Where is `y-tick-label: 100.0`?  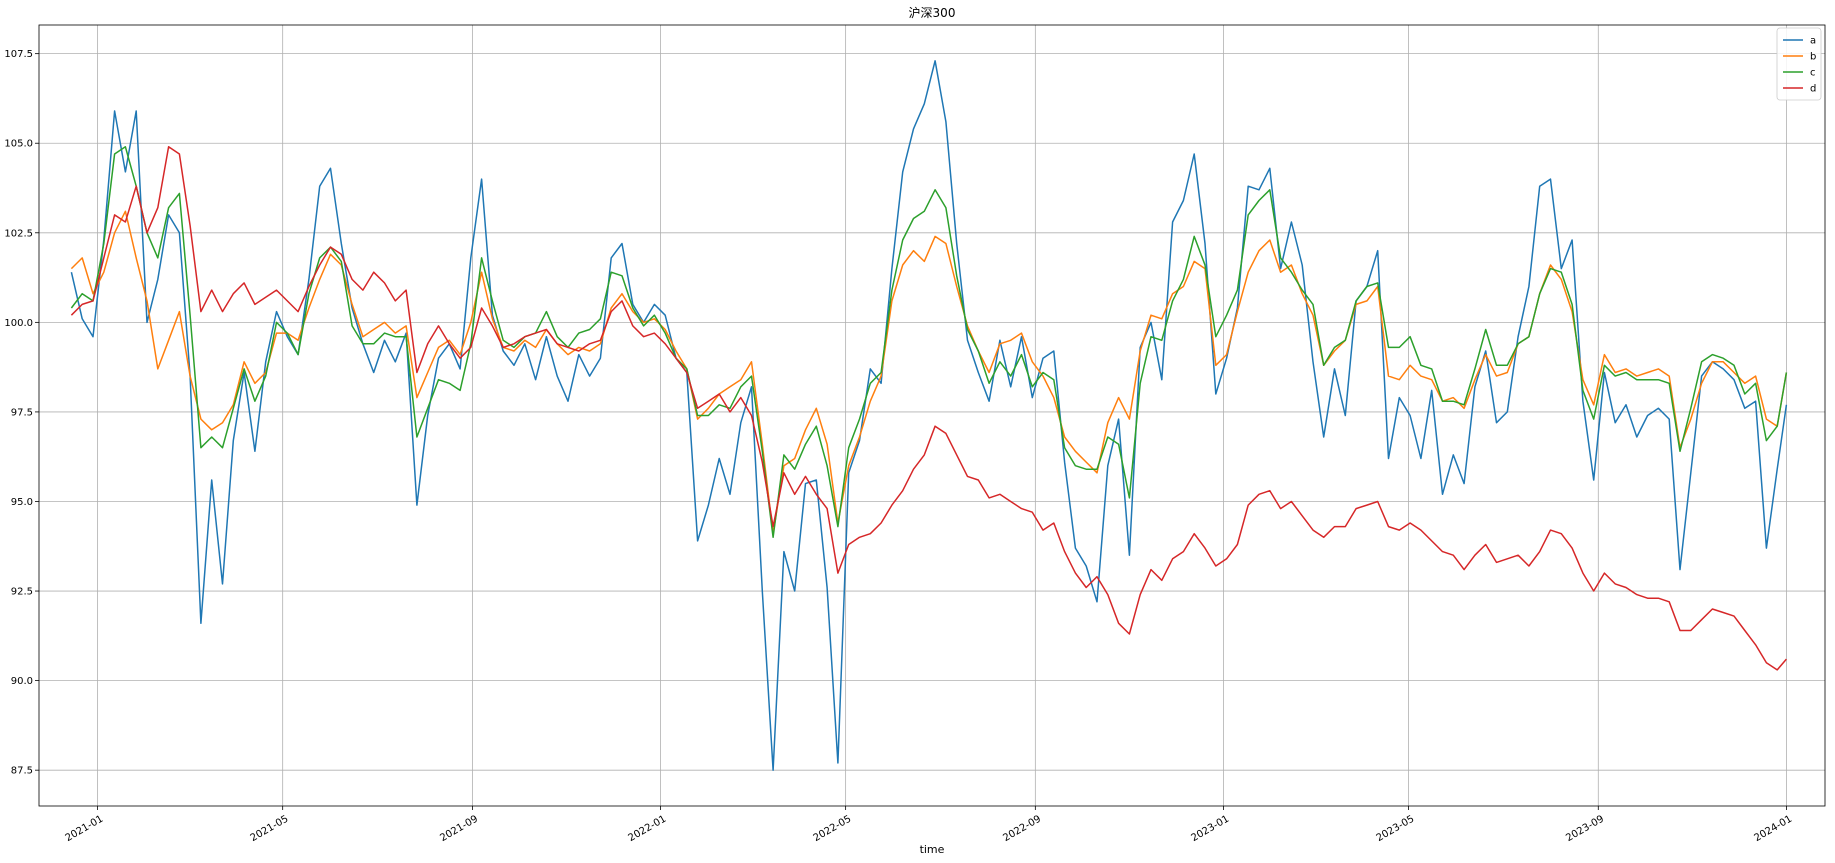
y-tick-label: 100.0 is located at coordinates (18, 323).